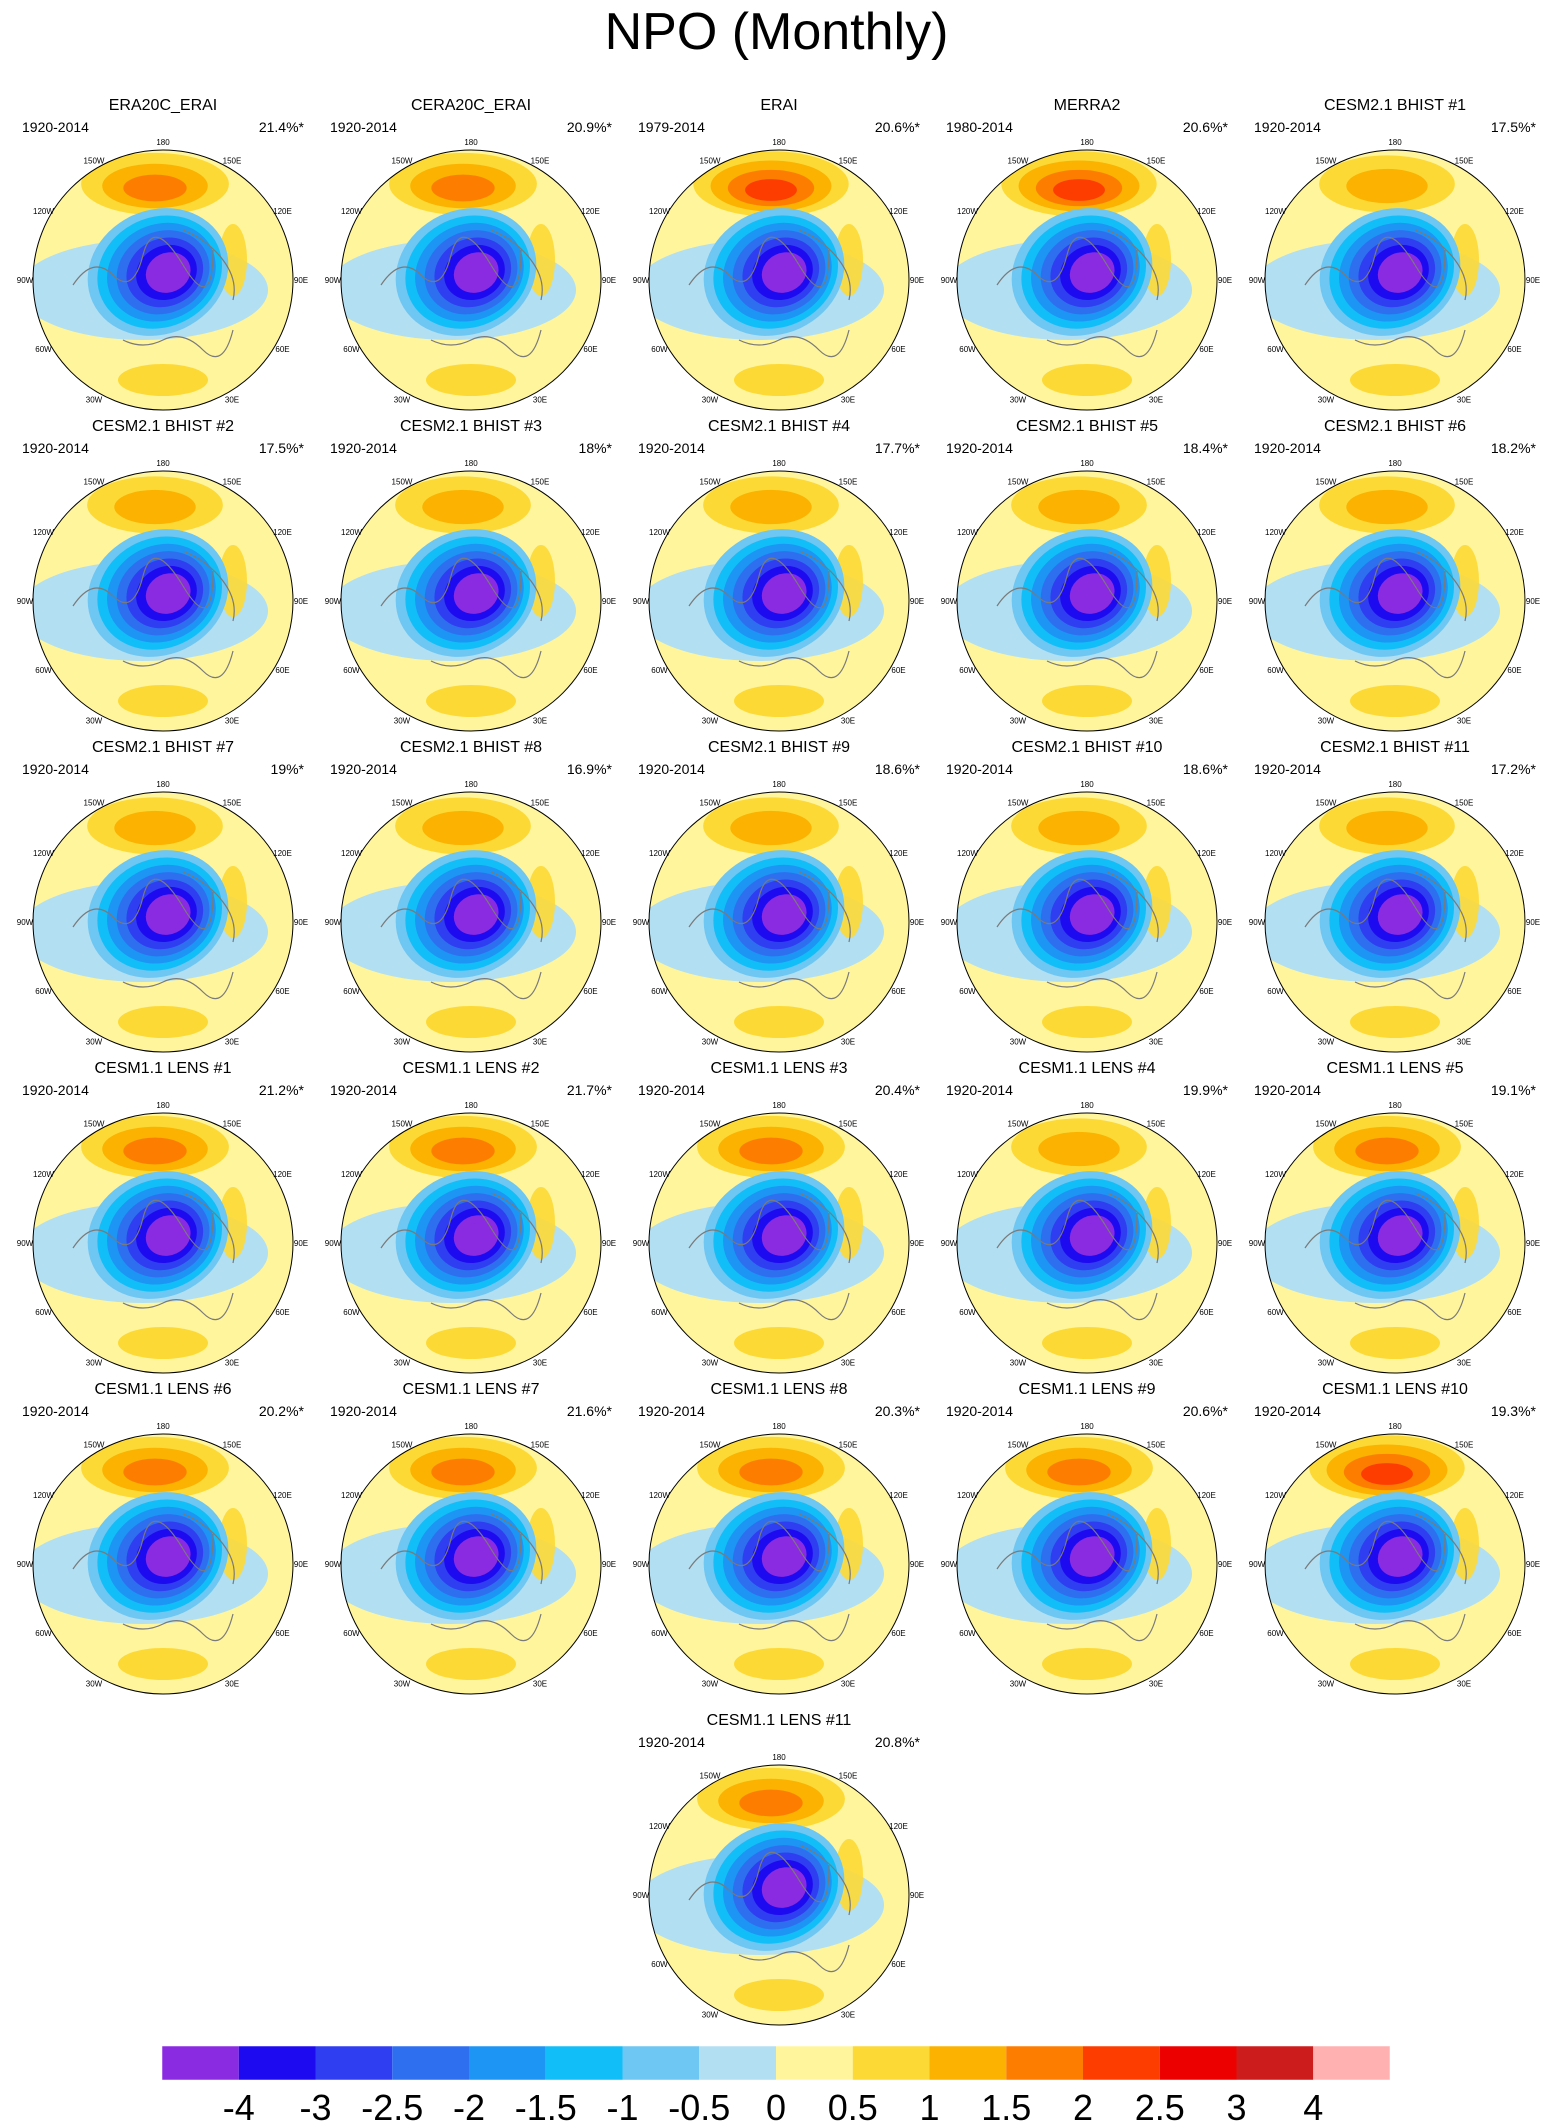 Image resolution: width=1553 pixels, height=2124 pixels. Describe the element at coordinates (469, 2105) in the screenshot. I see `colorbar-tick-label: -2` at that location.